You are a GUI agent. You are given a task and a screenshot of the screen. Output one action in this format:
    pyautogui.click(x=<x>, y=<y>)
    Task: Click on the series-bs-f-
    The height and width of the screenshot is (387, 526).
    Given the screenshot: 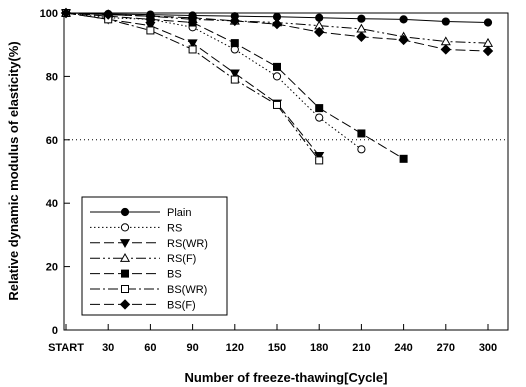 What is the action you would take?
    pyautogui.click(x=277, y=32)
    